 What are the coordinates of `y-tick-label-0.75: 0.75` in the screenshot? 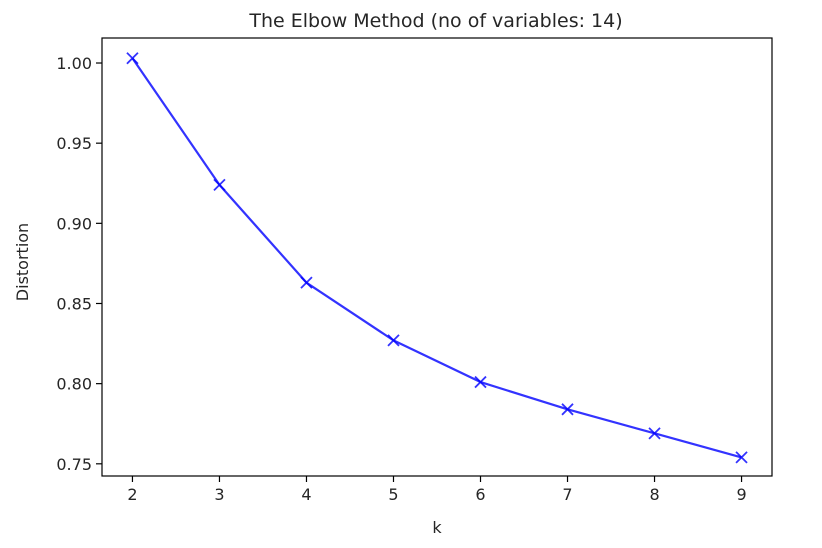 It's located at (74, 464).